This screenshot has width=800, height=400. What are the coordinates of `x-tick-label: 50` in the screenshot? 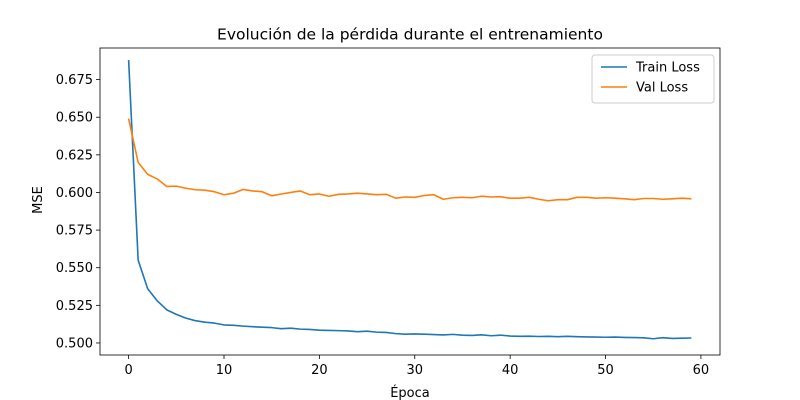 It's located at (605, 370).